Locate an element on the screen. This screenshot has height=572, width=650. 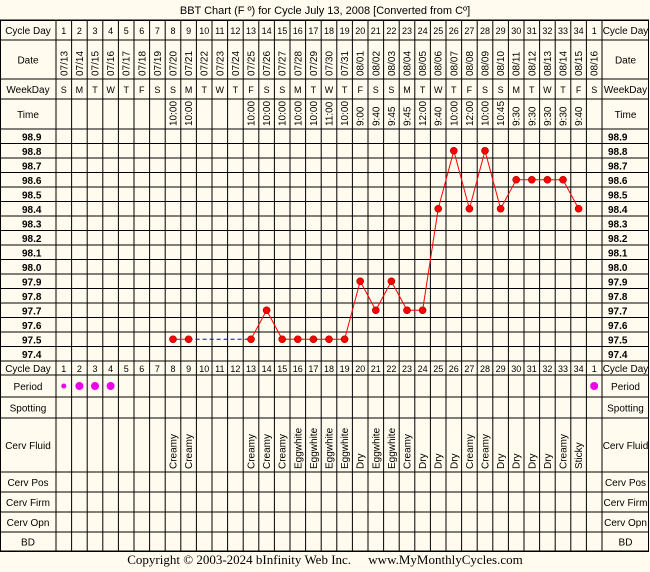
row-label-date: Date is located at coordinates (28, 61).